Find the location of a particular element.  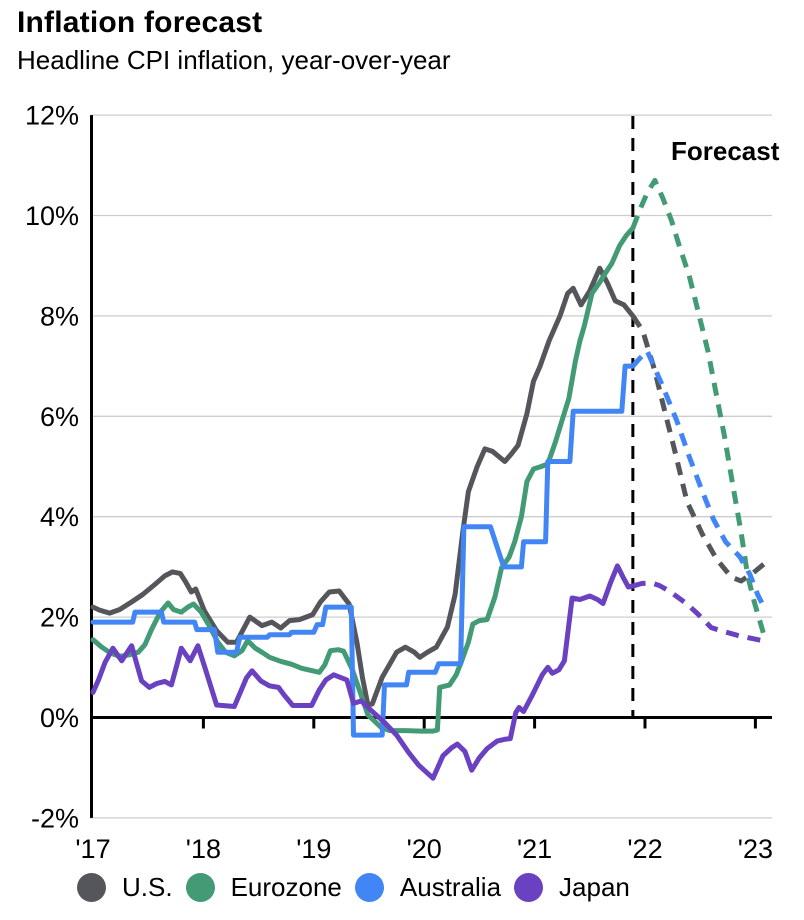

legend-label-eurozone: Eurozone is located at coordinates (286, 887).